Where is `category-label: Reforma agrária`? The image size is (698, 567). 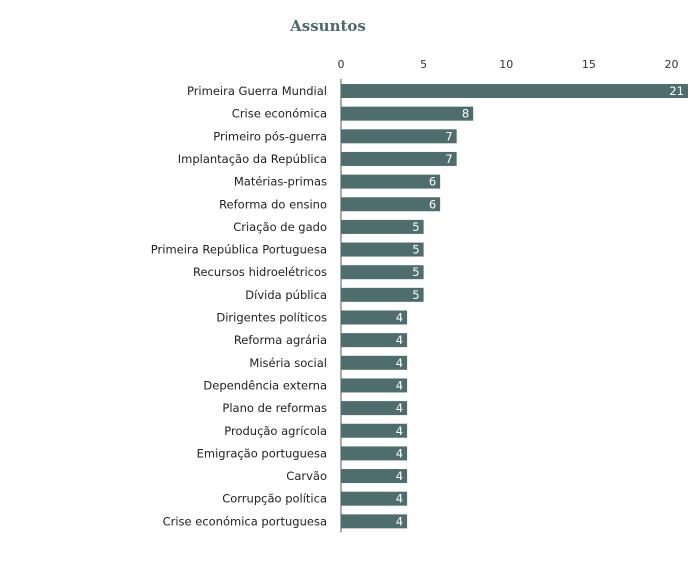
category-label: Reforma agrária is located at coordinates (280, 340).